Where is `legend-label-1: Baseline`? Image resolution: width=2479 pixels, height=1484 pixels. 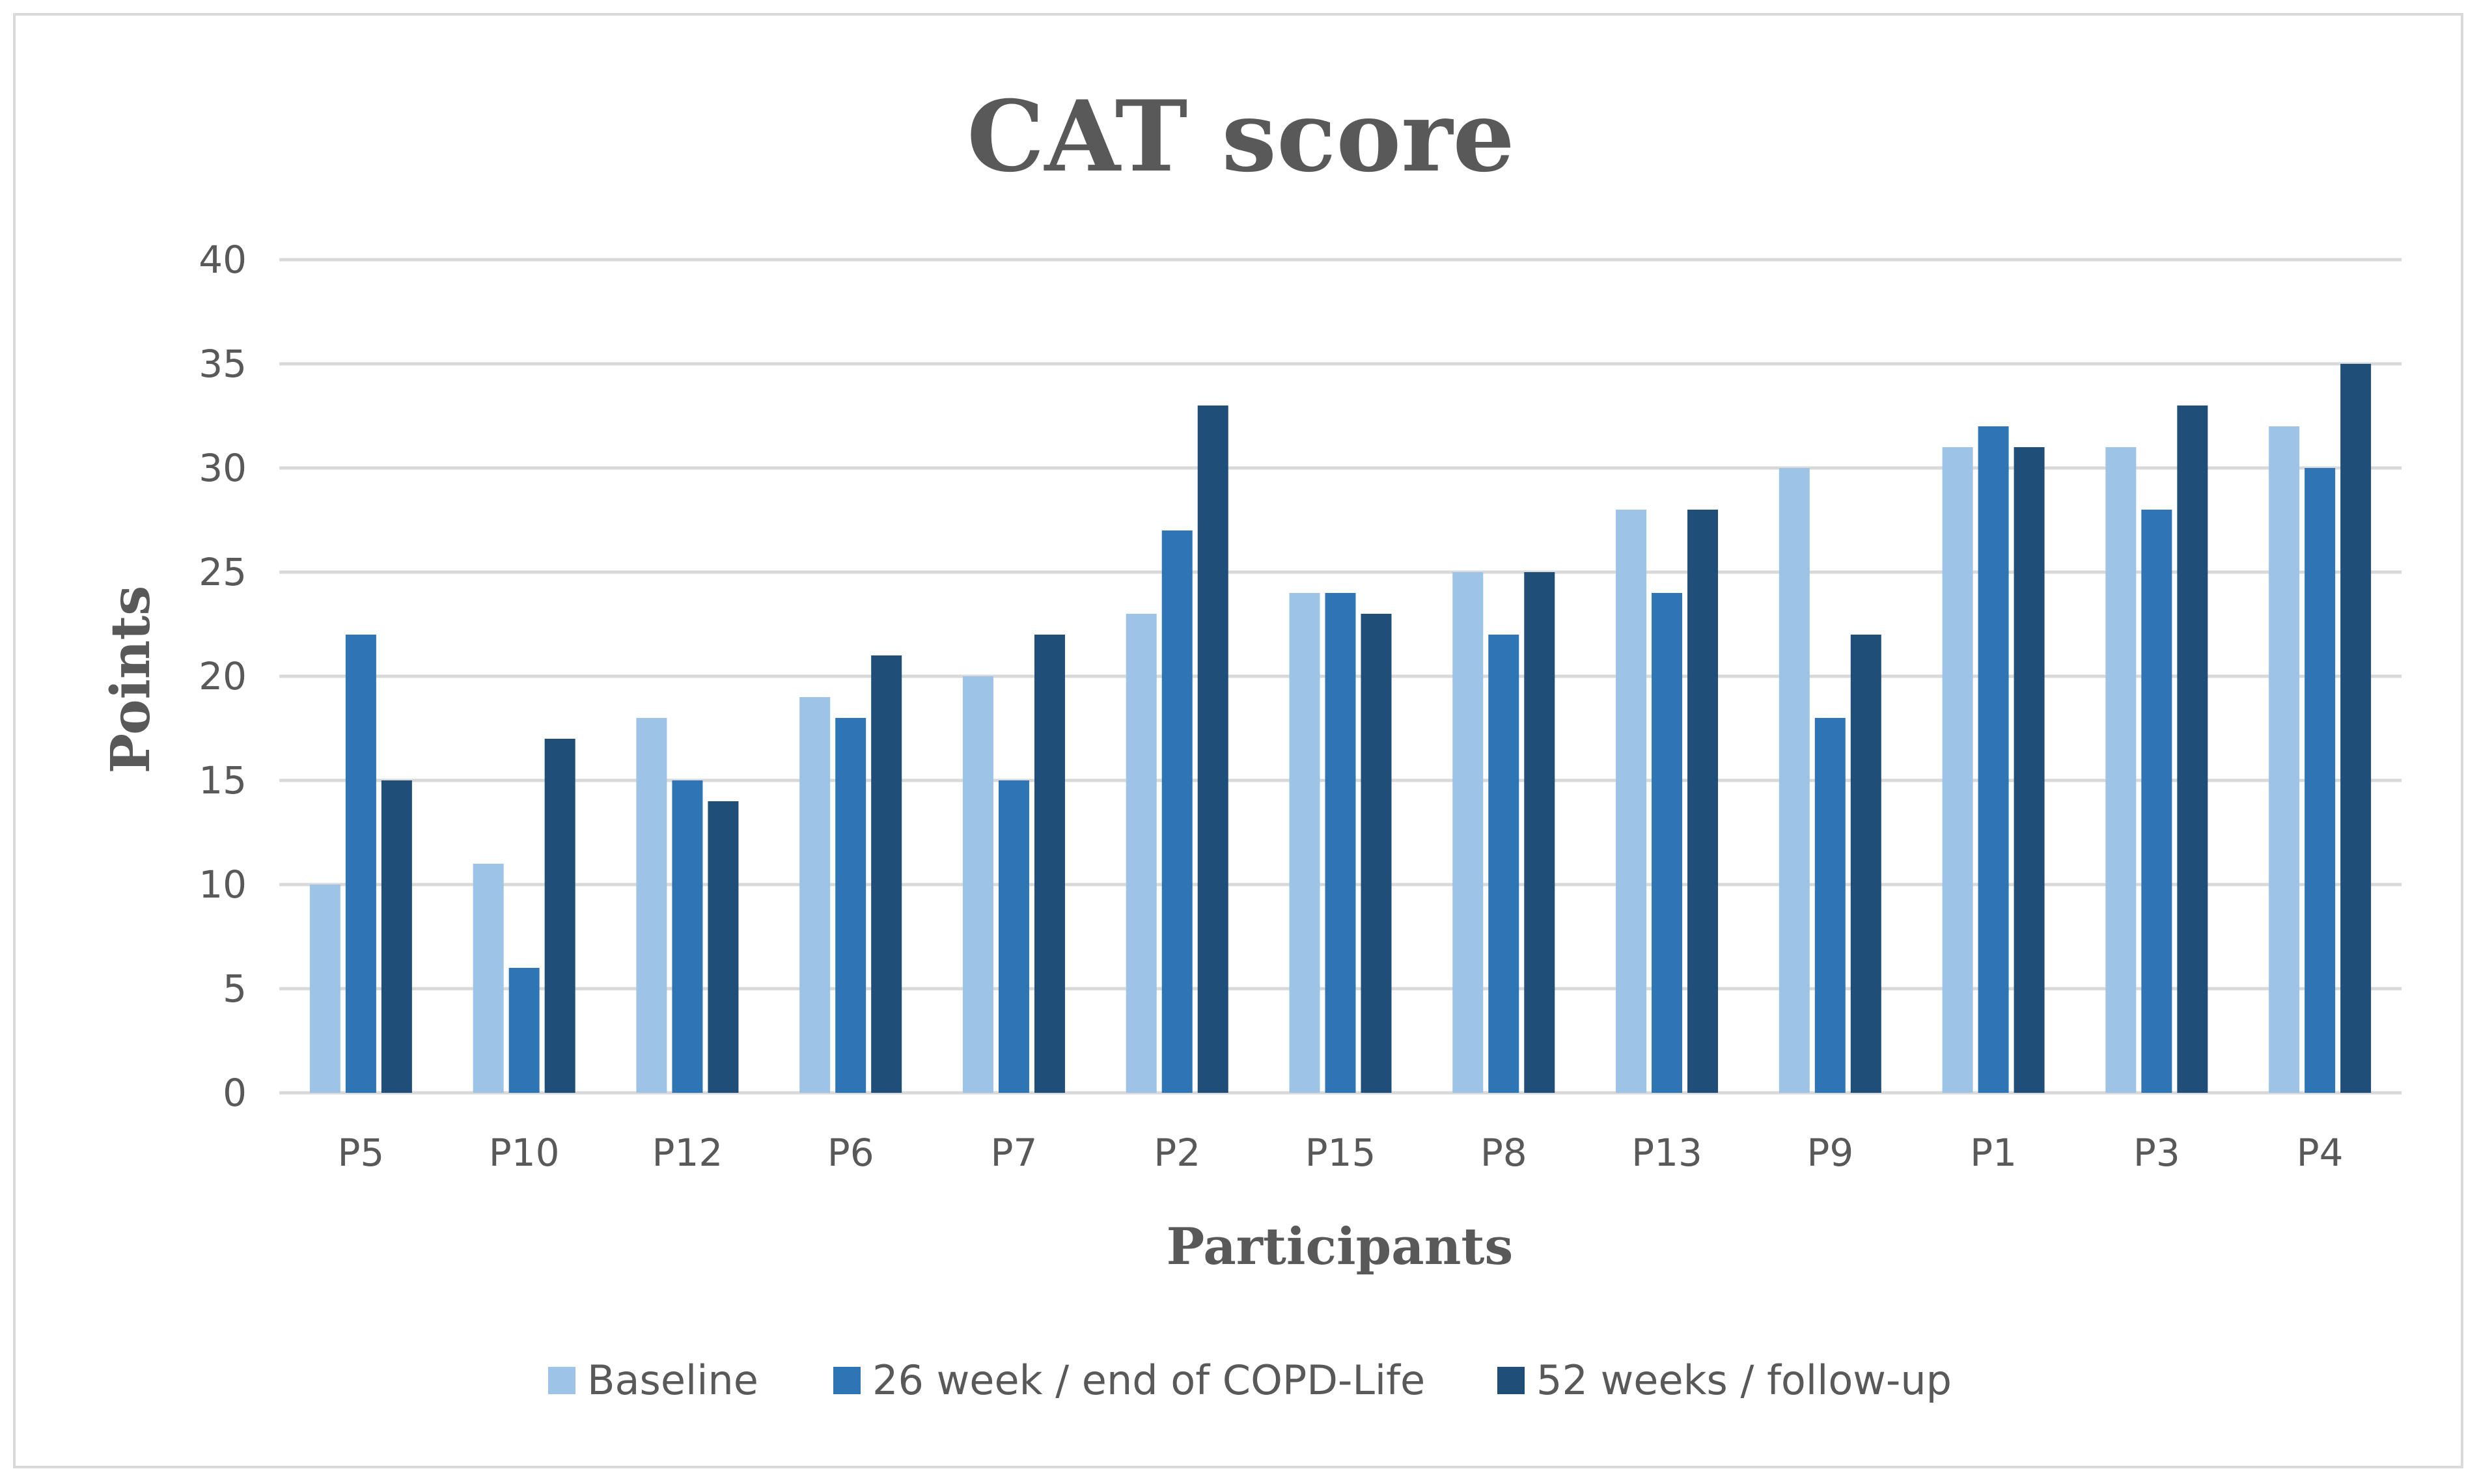
legend-label-1: Baseline is located at coordinates (672, 1380).